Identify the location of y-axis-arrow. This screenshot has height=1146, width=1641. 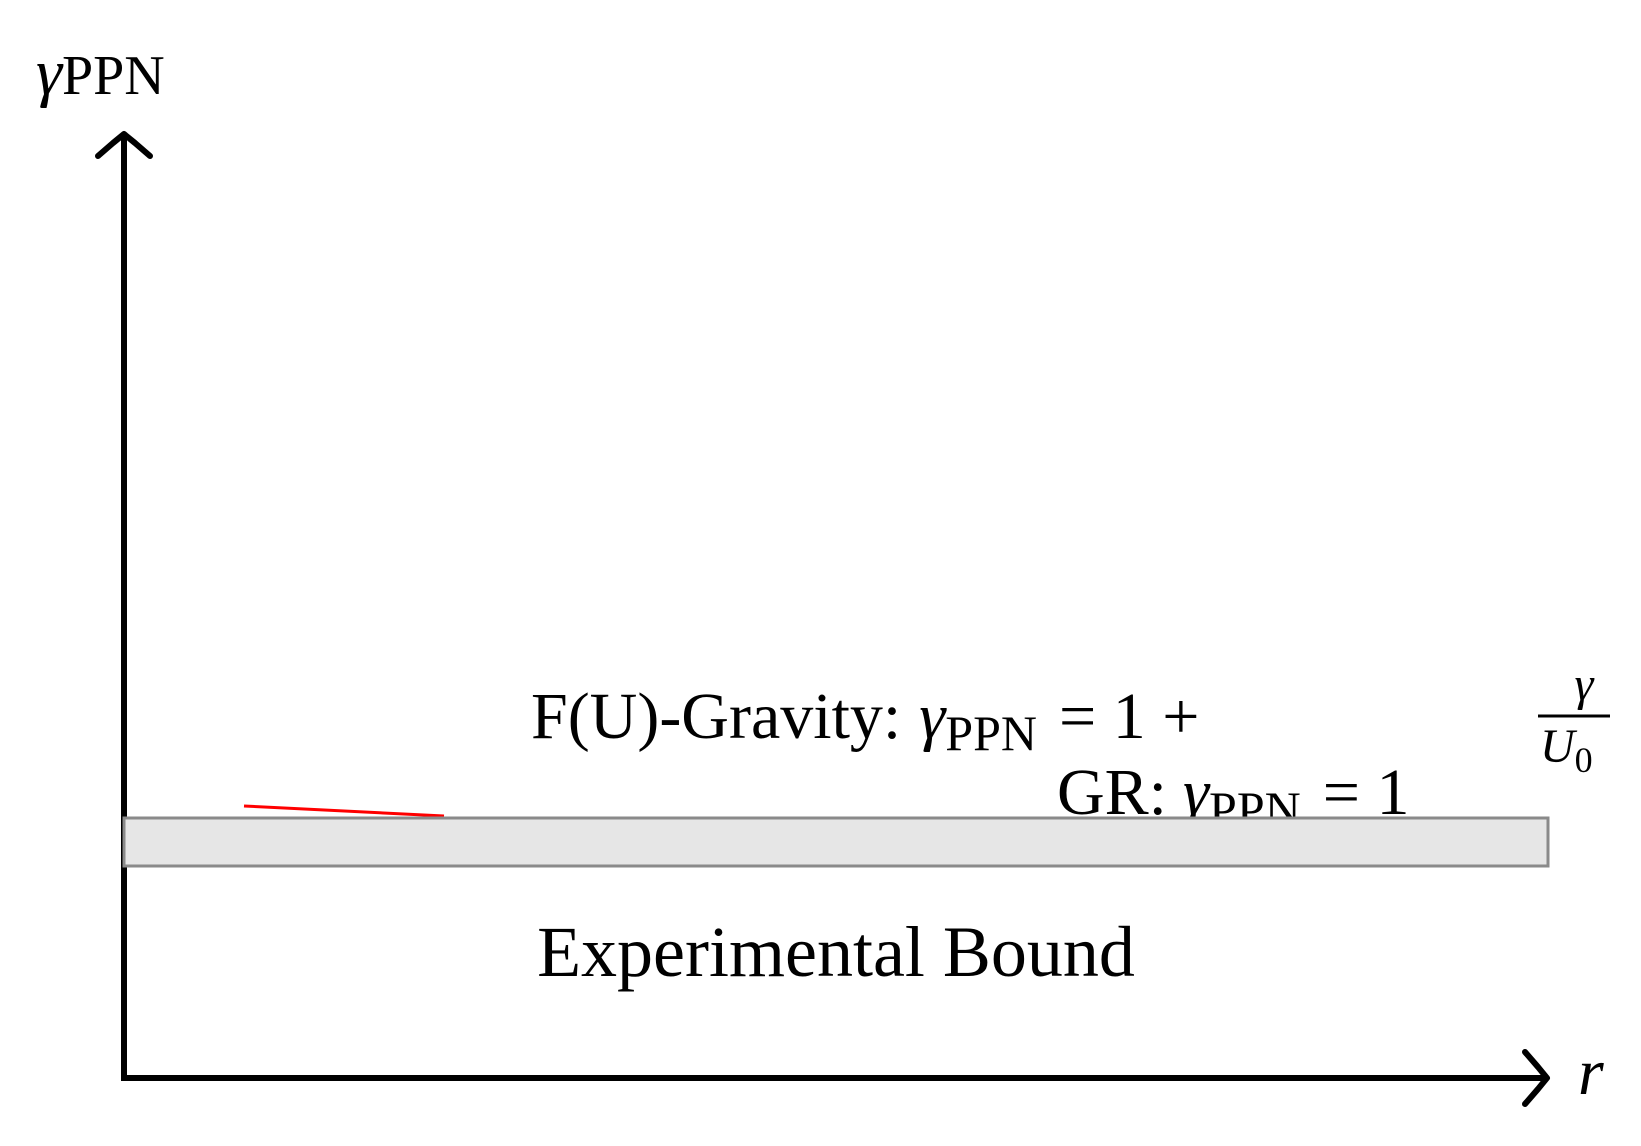
(124, 145).